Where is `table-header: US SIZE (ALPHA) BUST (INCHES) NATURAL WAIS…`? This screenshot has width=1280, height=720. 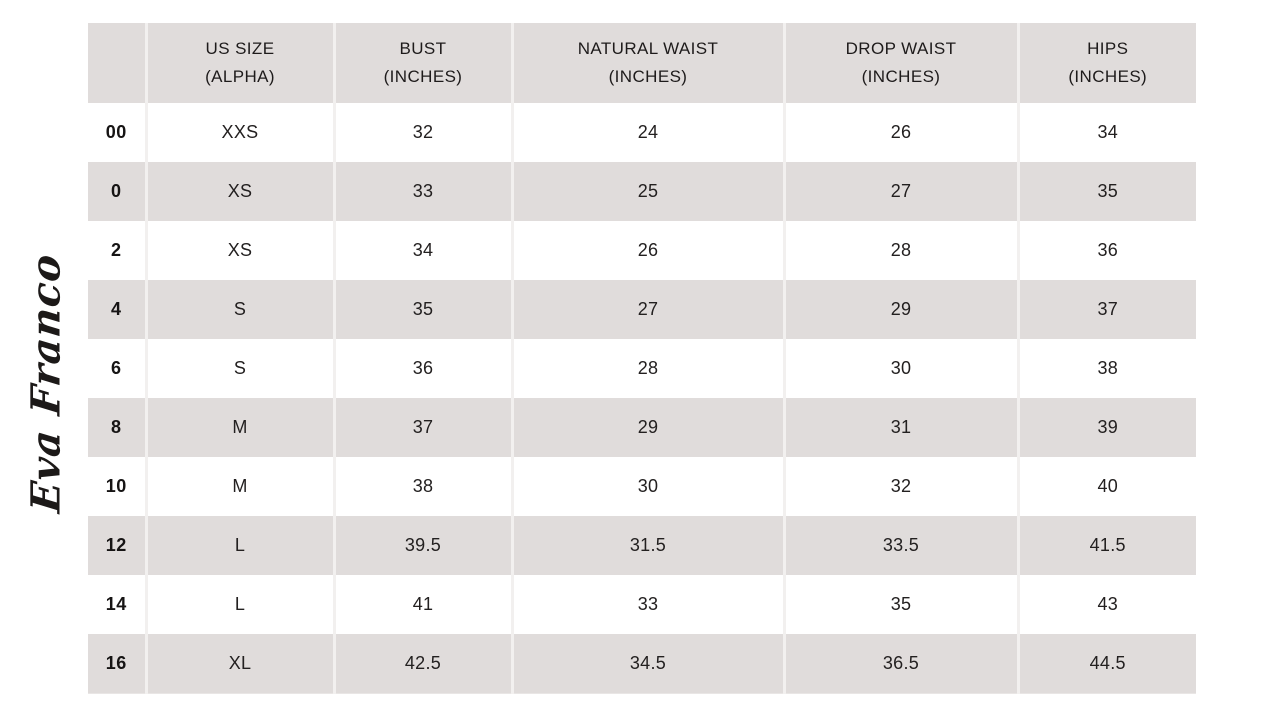 table-header: US SIZE (ALPHA) BUST (INCHES) NATURAL WAIS… is located at coordinates (642, 63).